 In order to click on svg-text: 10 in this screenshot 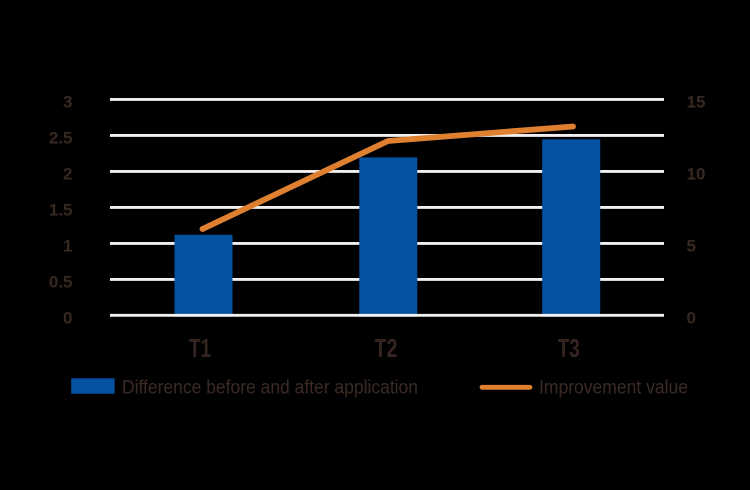, I will do `click(696, 173)`.